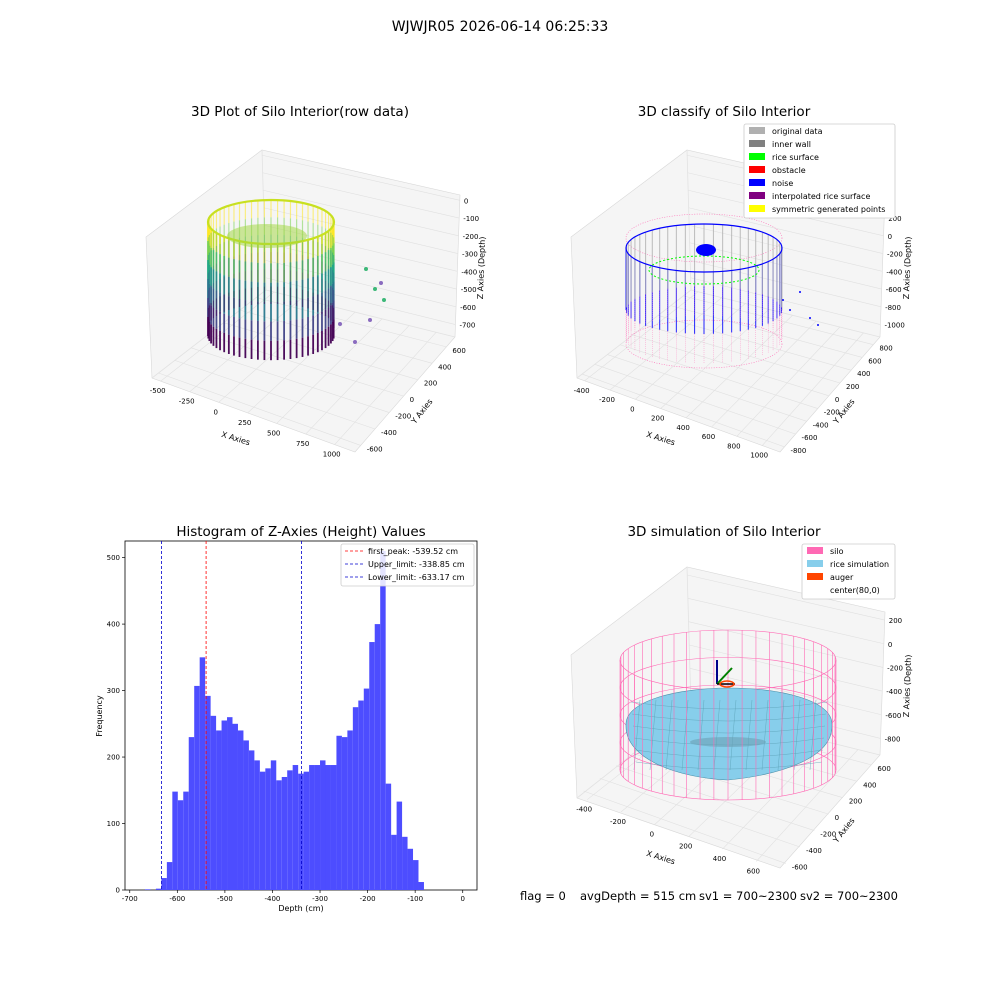  What do you see at coordinates (789, 170) in the screenshot?
I see `legend-entry: obstacle` at bounding box center [789, 170].